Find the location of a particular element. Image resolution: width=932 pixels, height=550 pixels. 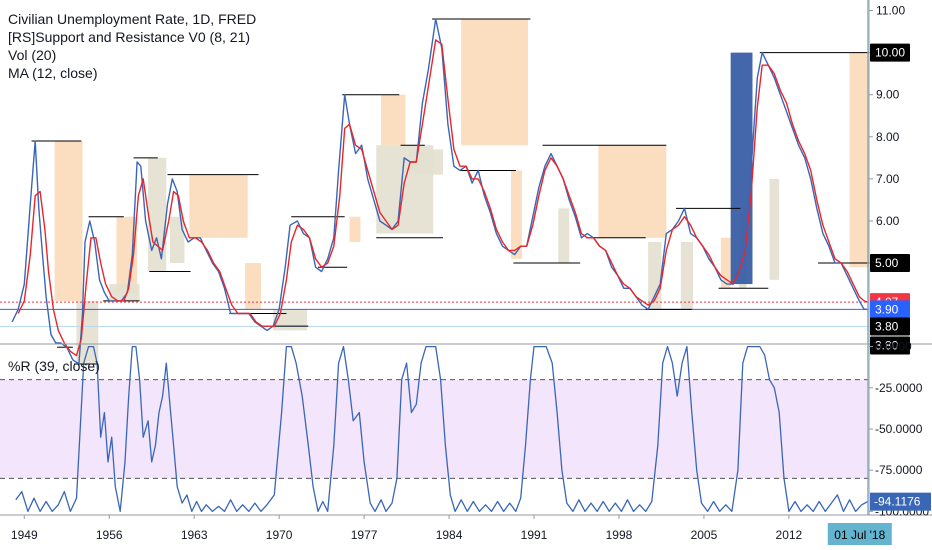

wr-value-badge is located at coordinates (900, 501).